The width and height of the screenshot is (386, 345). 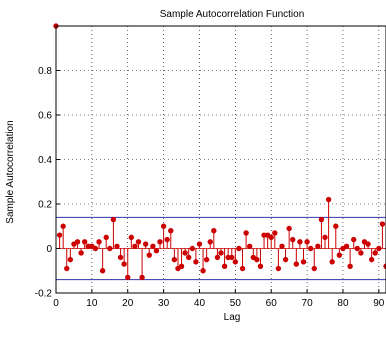 What do you see at coordinates (308, 303) in the screenshot?
I see `x-tick-label: 70` at bounding box center [308, 303].